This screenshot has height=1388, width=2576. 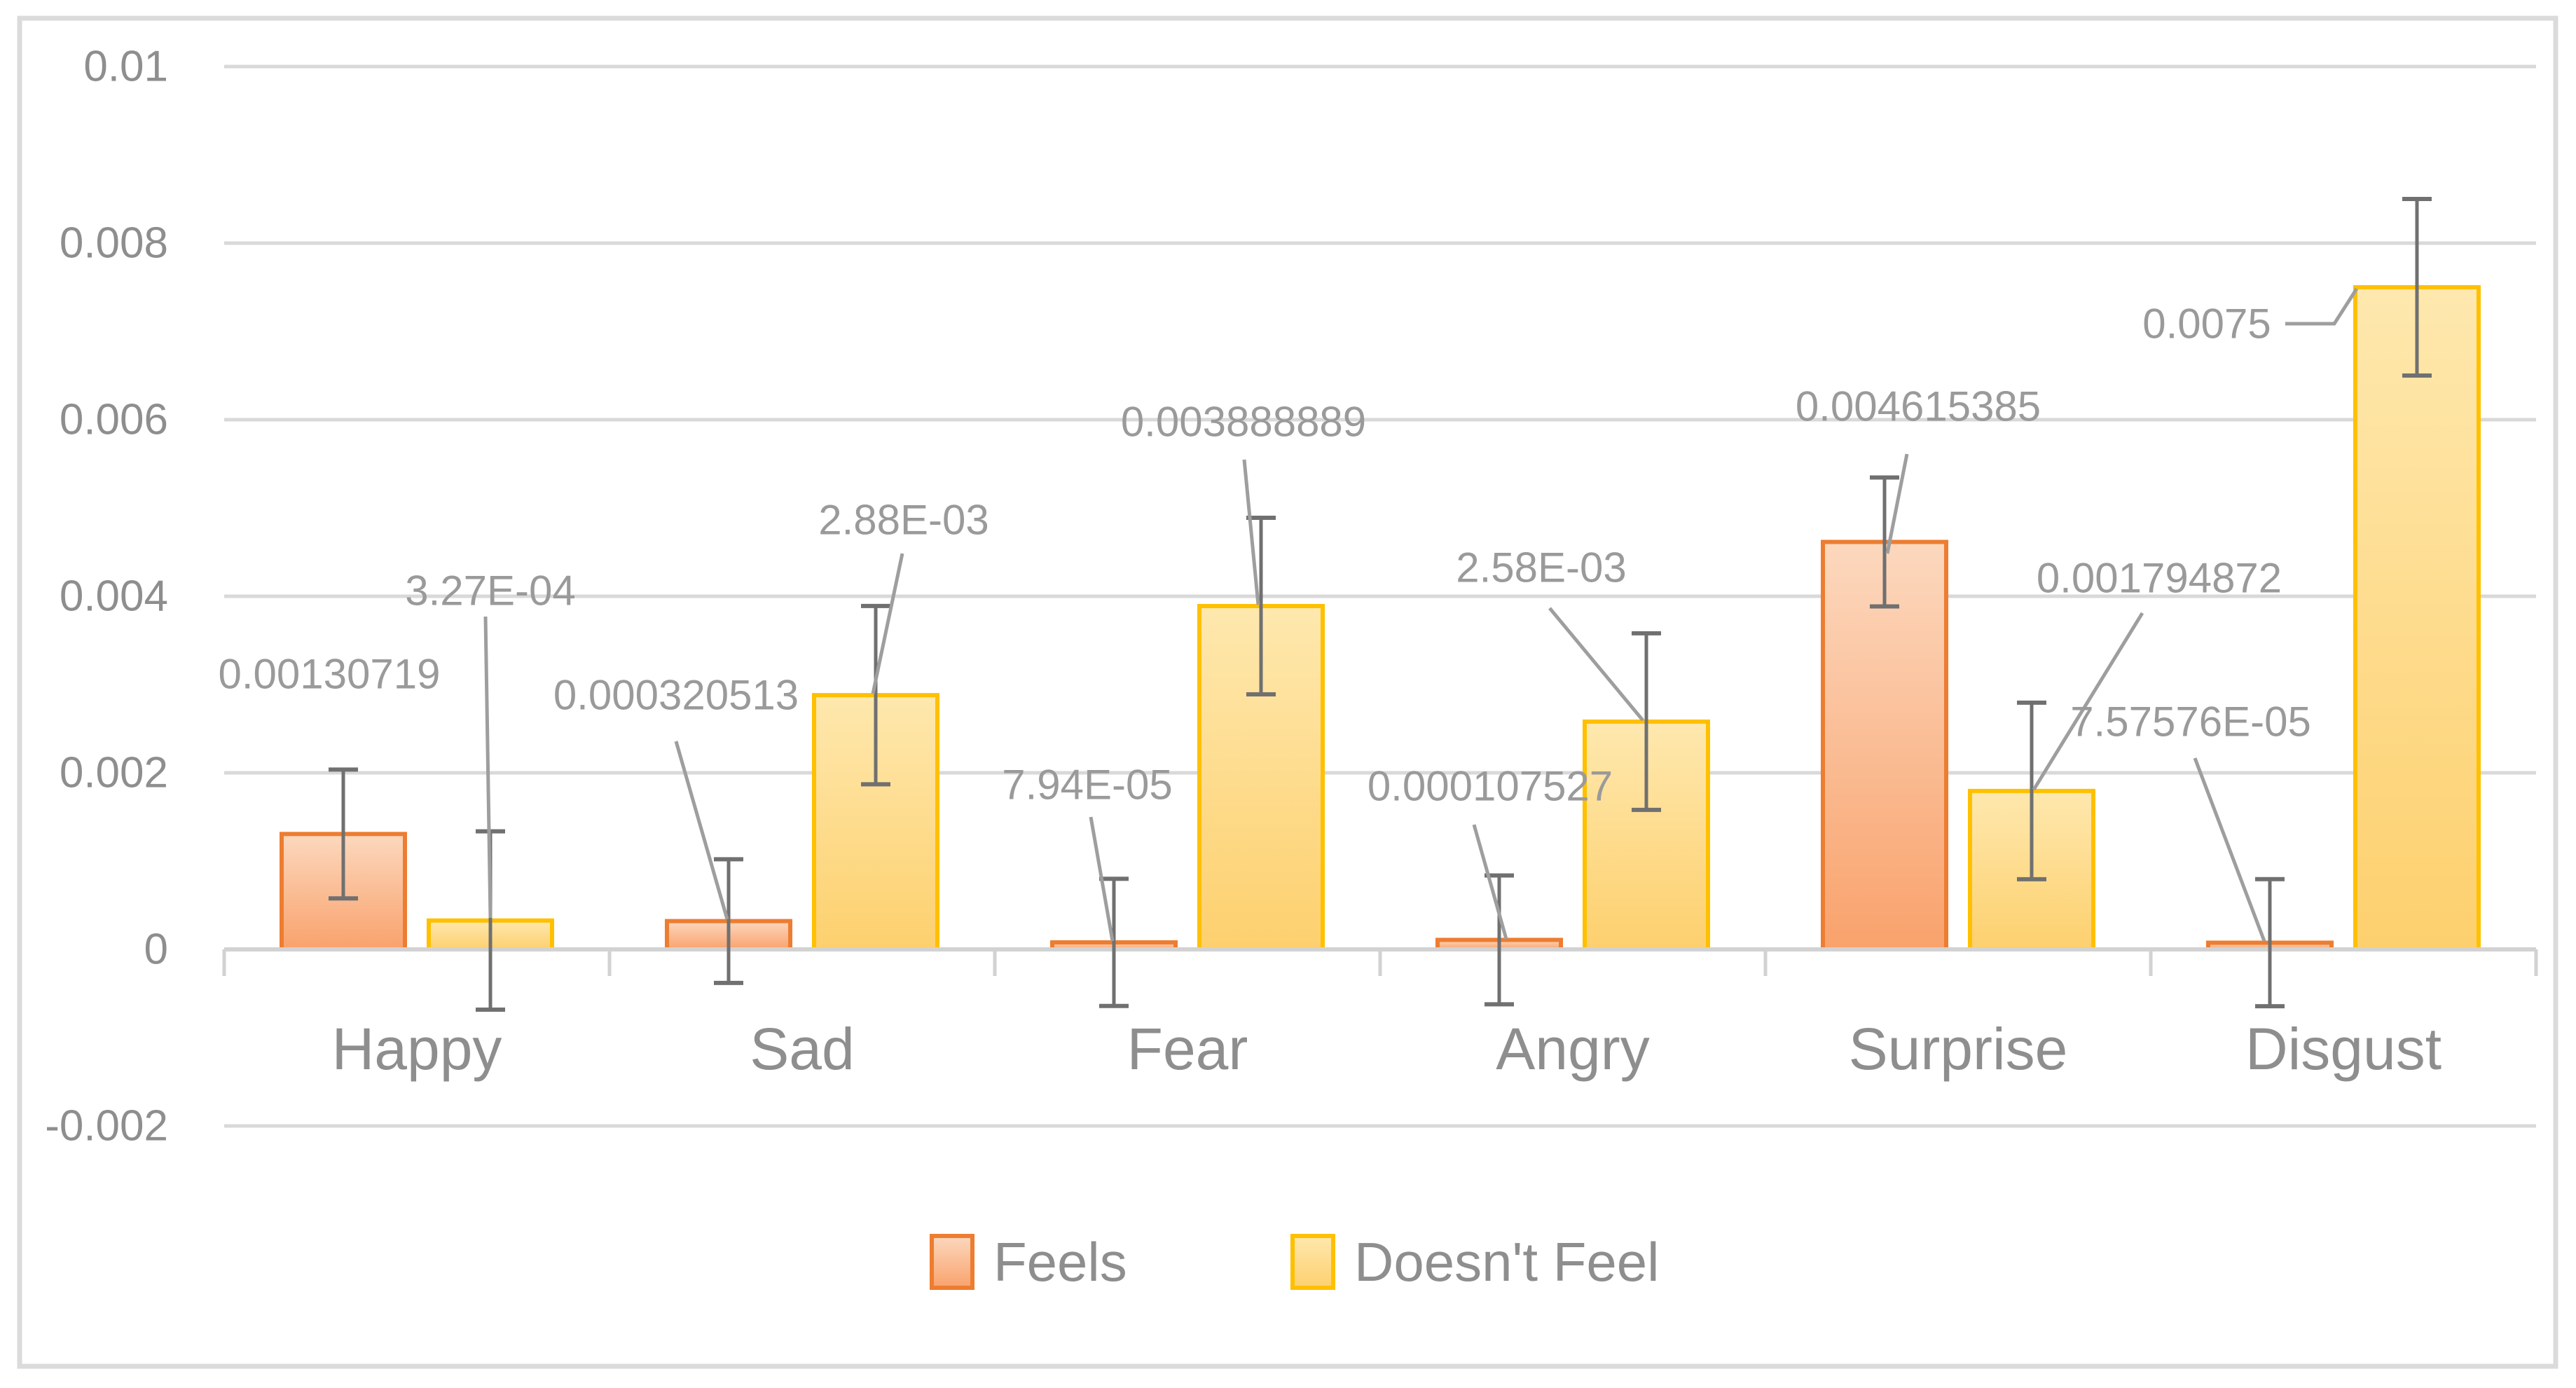 What do you see at coordinates (114, 773) in the screenshot?
I see `y-tick-label-0.002: 0.002` at bounding box center [114, 773].